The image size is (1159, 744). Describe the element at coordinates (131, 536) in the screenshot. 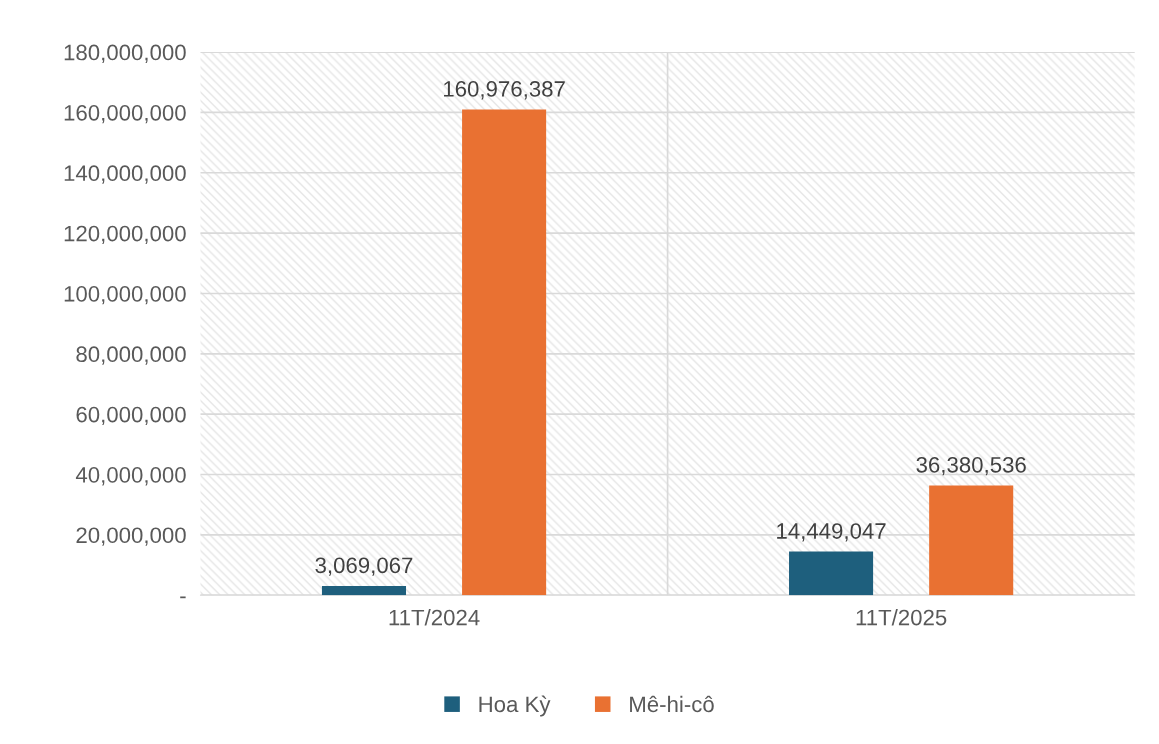

I see `y-tick-label: 20,000,000` at that location.